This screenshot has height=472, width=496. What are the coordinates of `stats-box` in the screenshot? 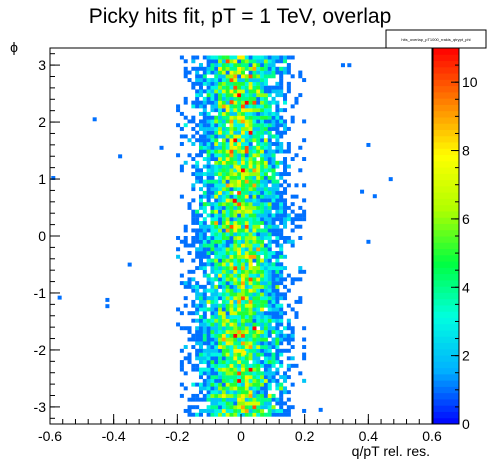 It's located at (436, 39).